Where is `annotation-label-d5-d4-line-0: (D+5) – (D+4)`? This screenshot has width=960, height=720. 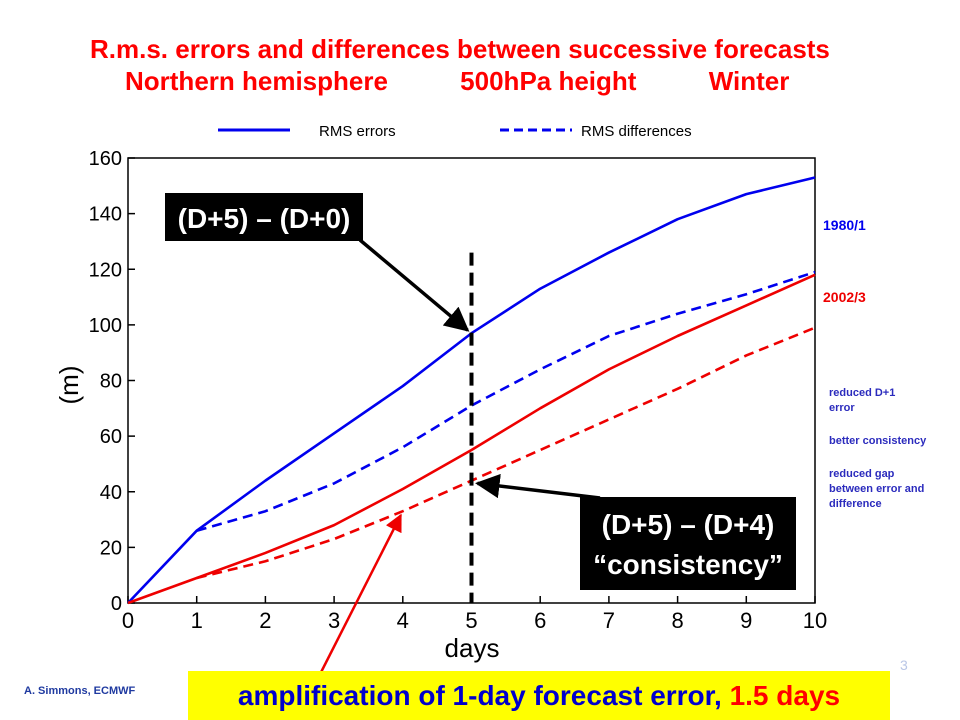
annotation-label-d5-d4-line-0: (D+5) – (D+4) is located at coordinates (688, 524).